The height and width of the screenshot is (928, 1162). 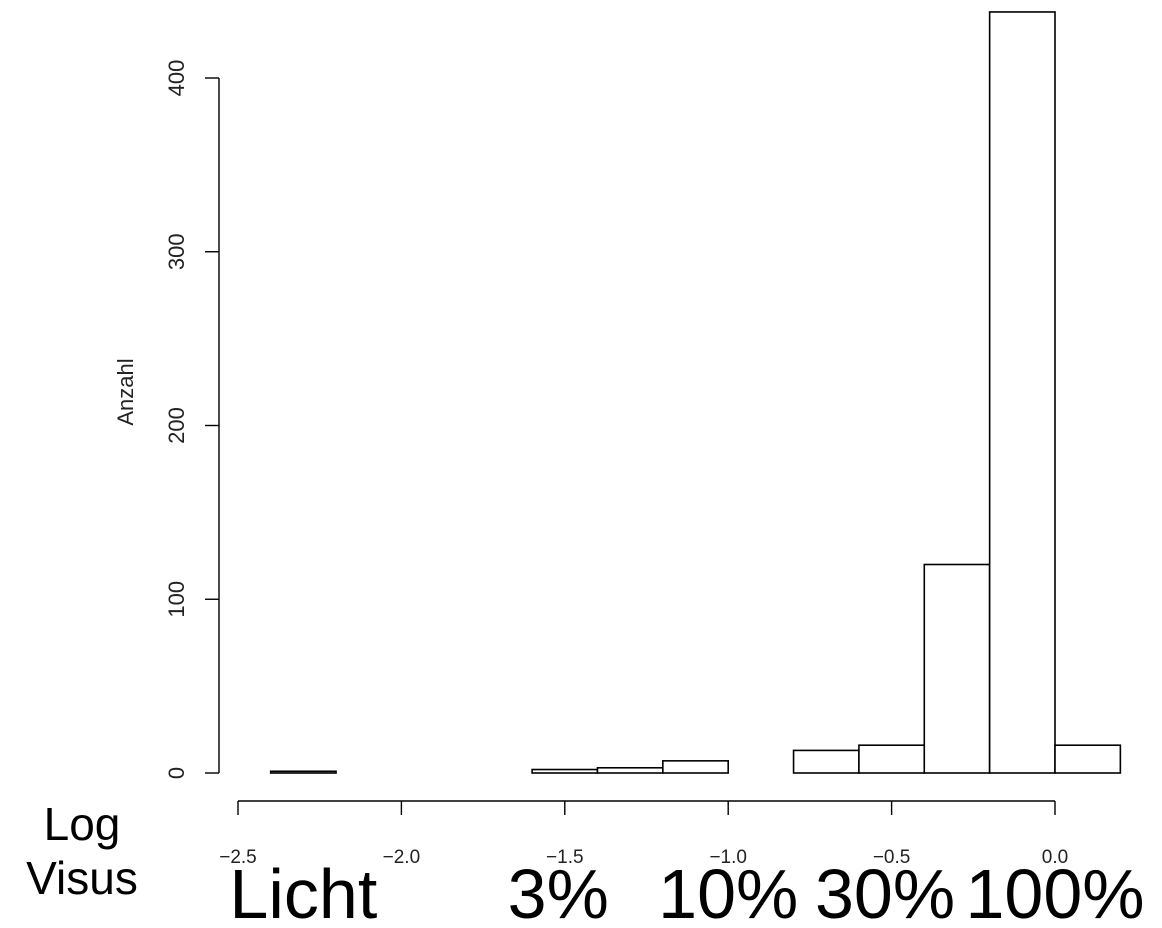 What do you see at coordinates (728, 891) in the screenshot?
I see `visus-label: 10%` at bounding box center [728, 891].